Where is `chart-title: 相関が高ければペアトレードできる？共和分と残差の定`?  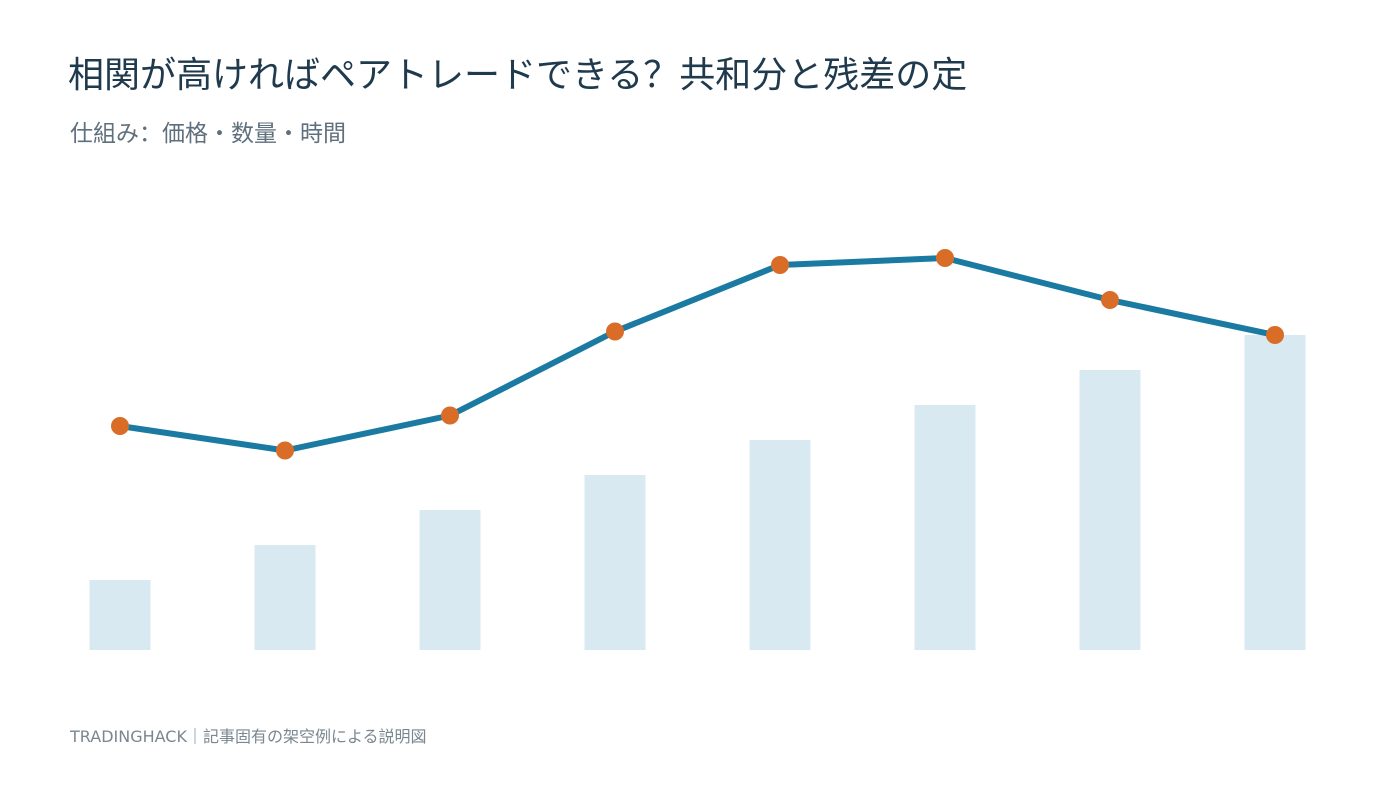 chart-title: 相関が高ければペアトレードできる？共和分と残差の定 is located at coordinates (518, 75).